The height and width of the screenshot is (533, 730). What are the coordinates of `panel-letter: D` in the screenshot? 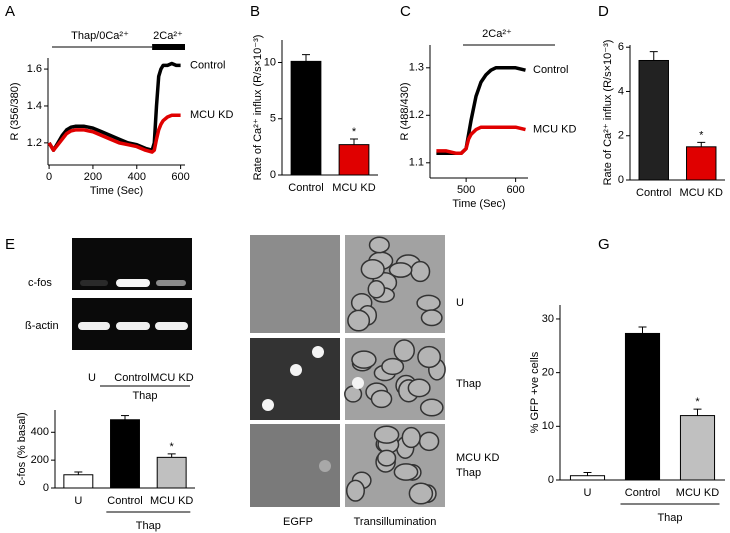 It's located at (603, 11).